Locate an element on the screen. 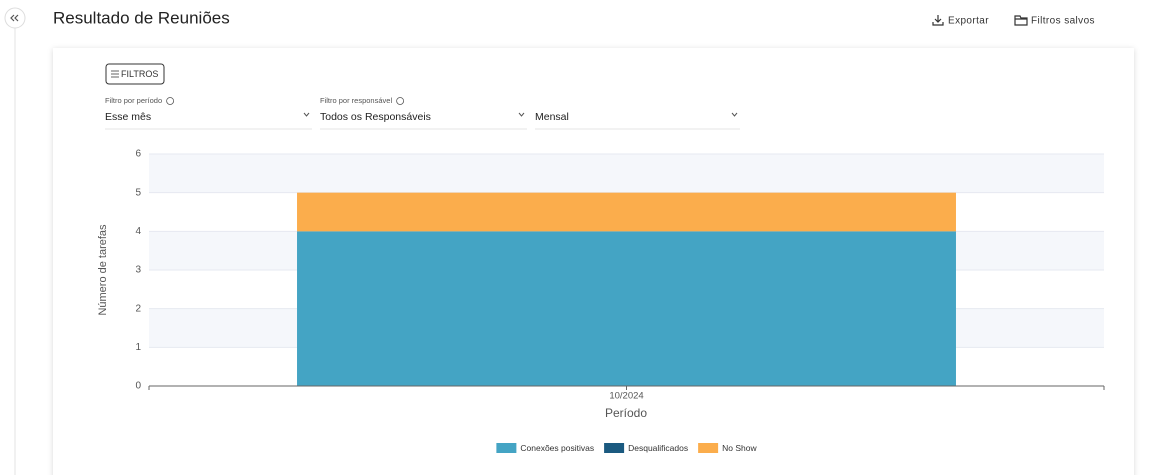 The width and height of the screenshot is (1157, 475). collapse-button is located at coordinates (15, 18).